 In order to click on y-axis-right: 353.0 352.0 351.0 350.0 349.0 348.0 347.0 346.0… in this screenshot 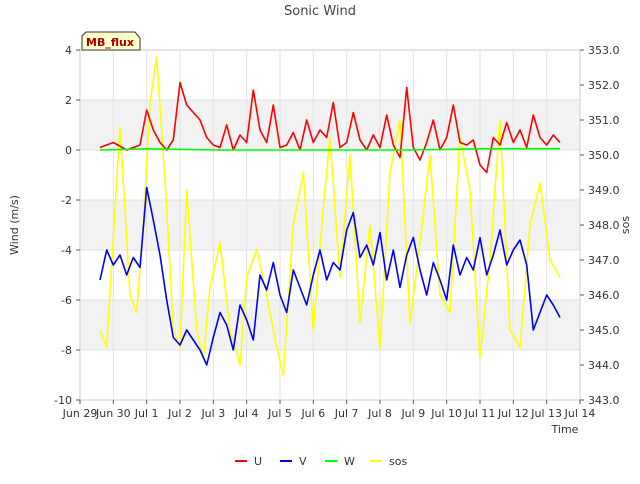, I will do `click(600, 225)`.